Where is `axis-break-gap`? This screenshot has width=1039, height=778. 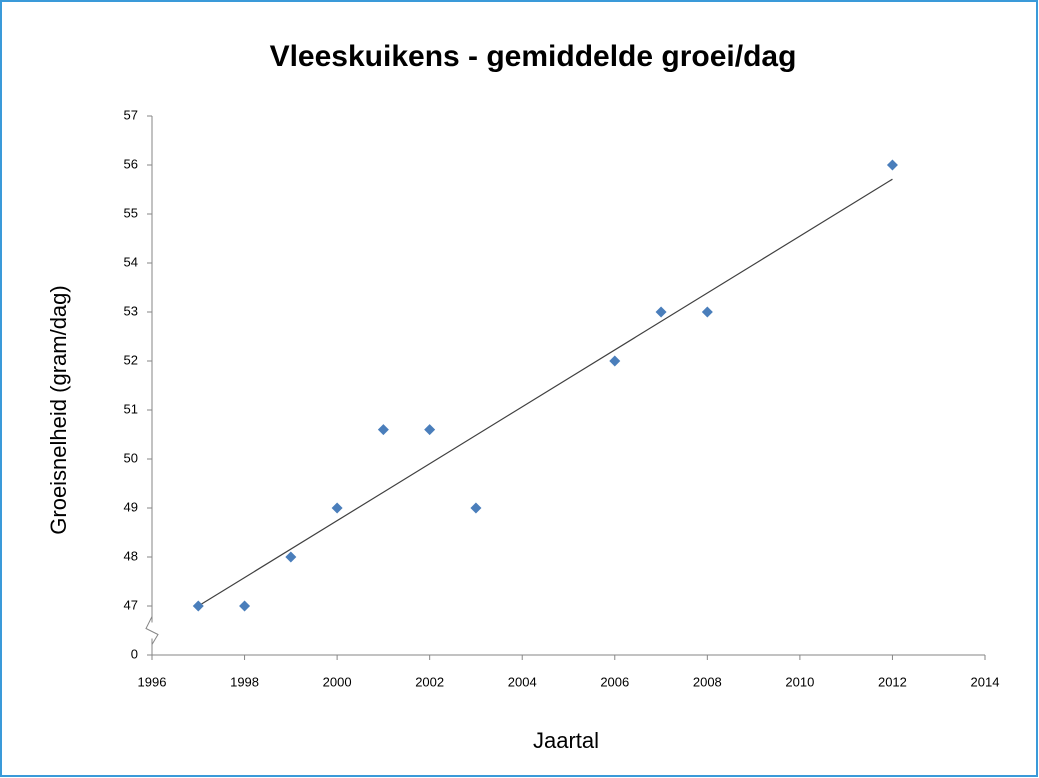 axis-break-gap is located at coordinates (153, 630).